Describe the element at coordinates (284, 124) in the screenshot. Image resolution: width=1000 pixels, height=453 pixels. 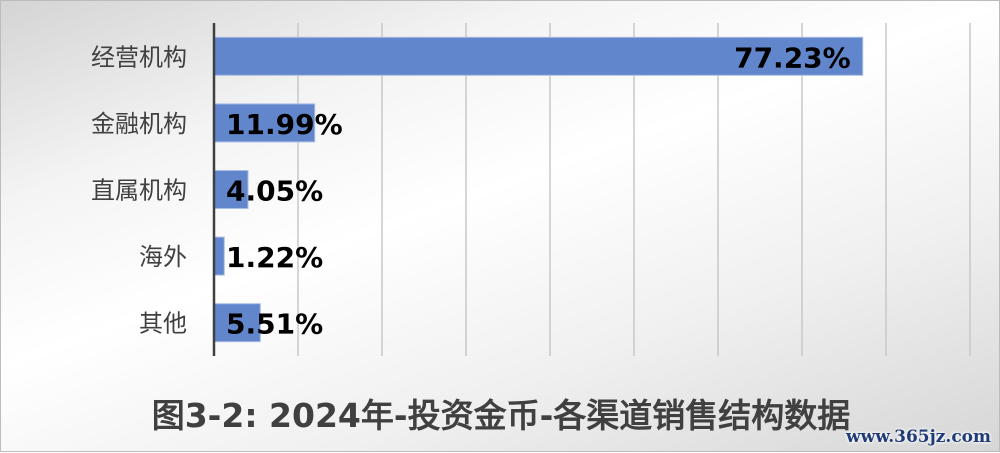
I see `data-label: 11.99%` at that location.